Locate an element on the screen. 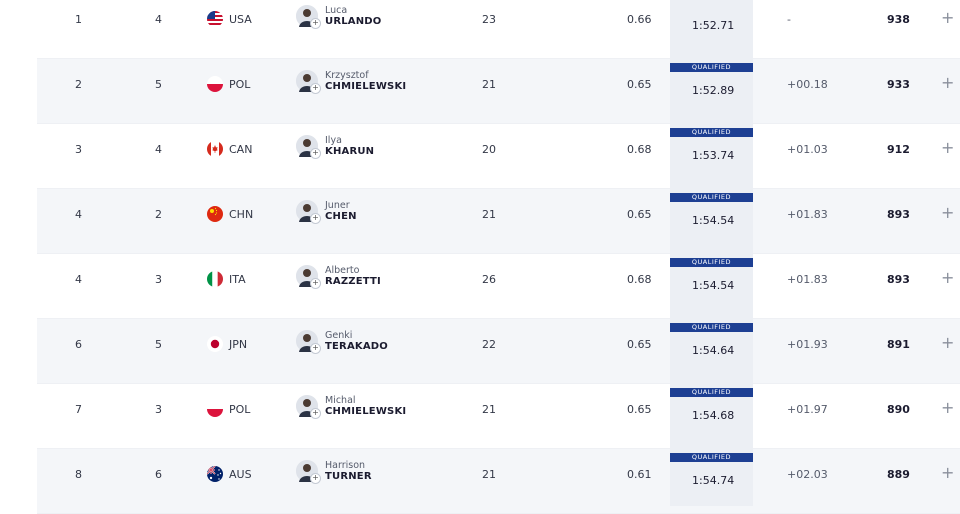 Image resolution: width=960 pixels, height=514 pixels. points-cell: 890 is located at coordinates (898, 409).